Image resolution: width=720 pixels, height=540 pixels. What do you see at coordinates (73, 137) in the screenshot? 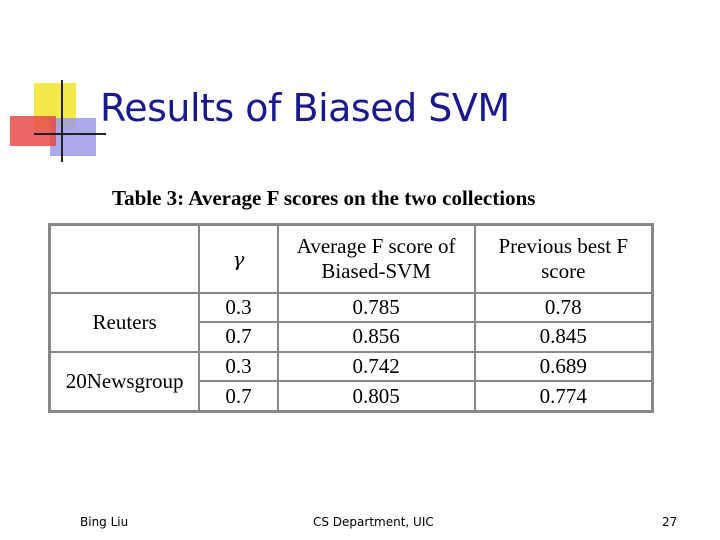
I see `deco-blue-square` at bounding box center [73, 137].